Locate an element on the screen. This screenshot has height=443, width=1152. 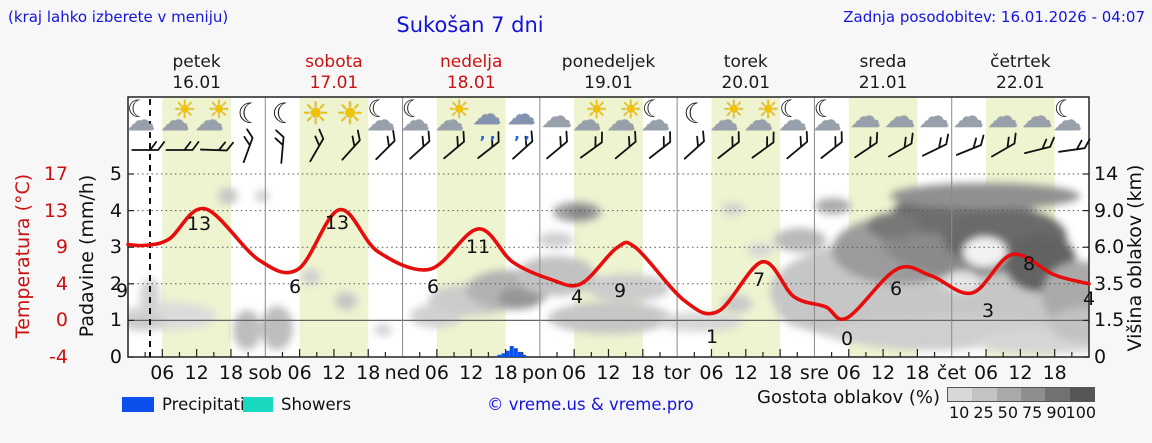
temp-tick: 4 is located at coordinates (61, 283).